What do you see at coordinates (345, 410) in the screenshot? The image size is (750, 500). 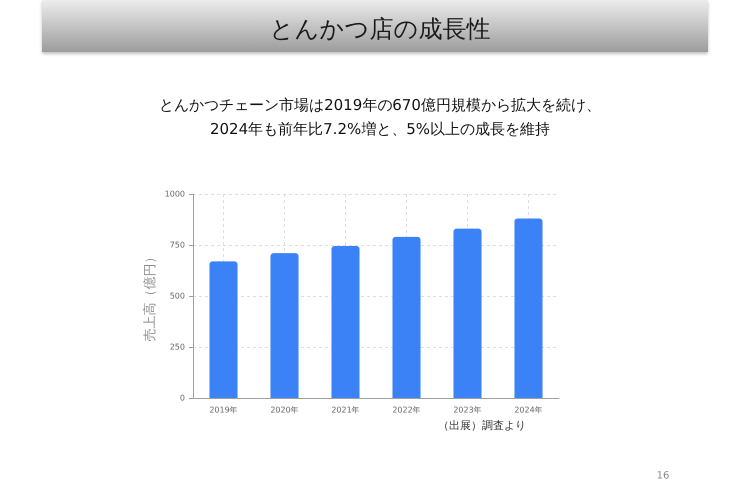 I see `x-tick-label: 2021年` at bounding box center [345, 410].